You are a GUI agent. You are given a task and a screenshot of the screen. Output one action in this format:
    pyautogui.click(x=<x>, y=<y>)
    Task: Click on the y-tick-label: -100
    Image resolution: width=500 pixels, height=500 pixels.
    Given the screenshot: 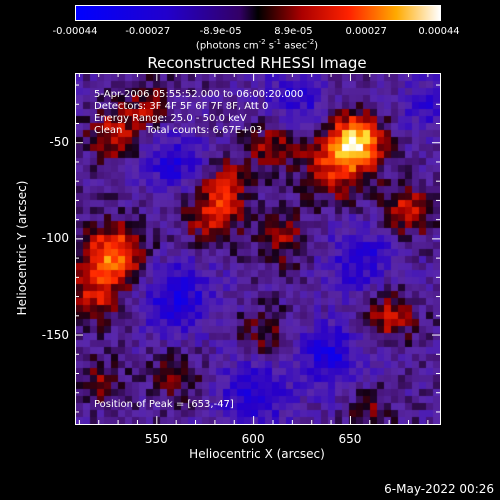 What is the action you would take?
    pyautogui.click(x=55, y=238)
    